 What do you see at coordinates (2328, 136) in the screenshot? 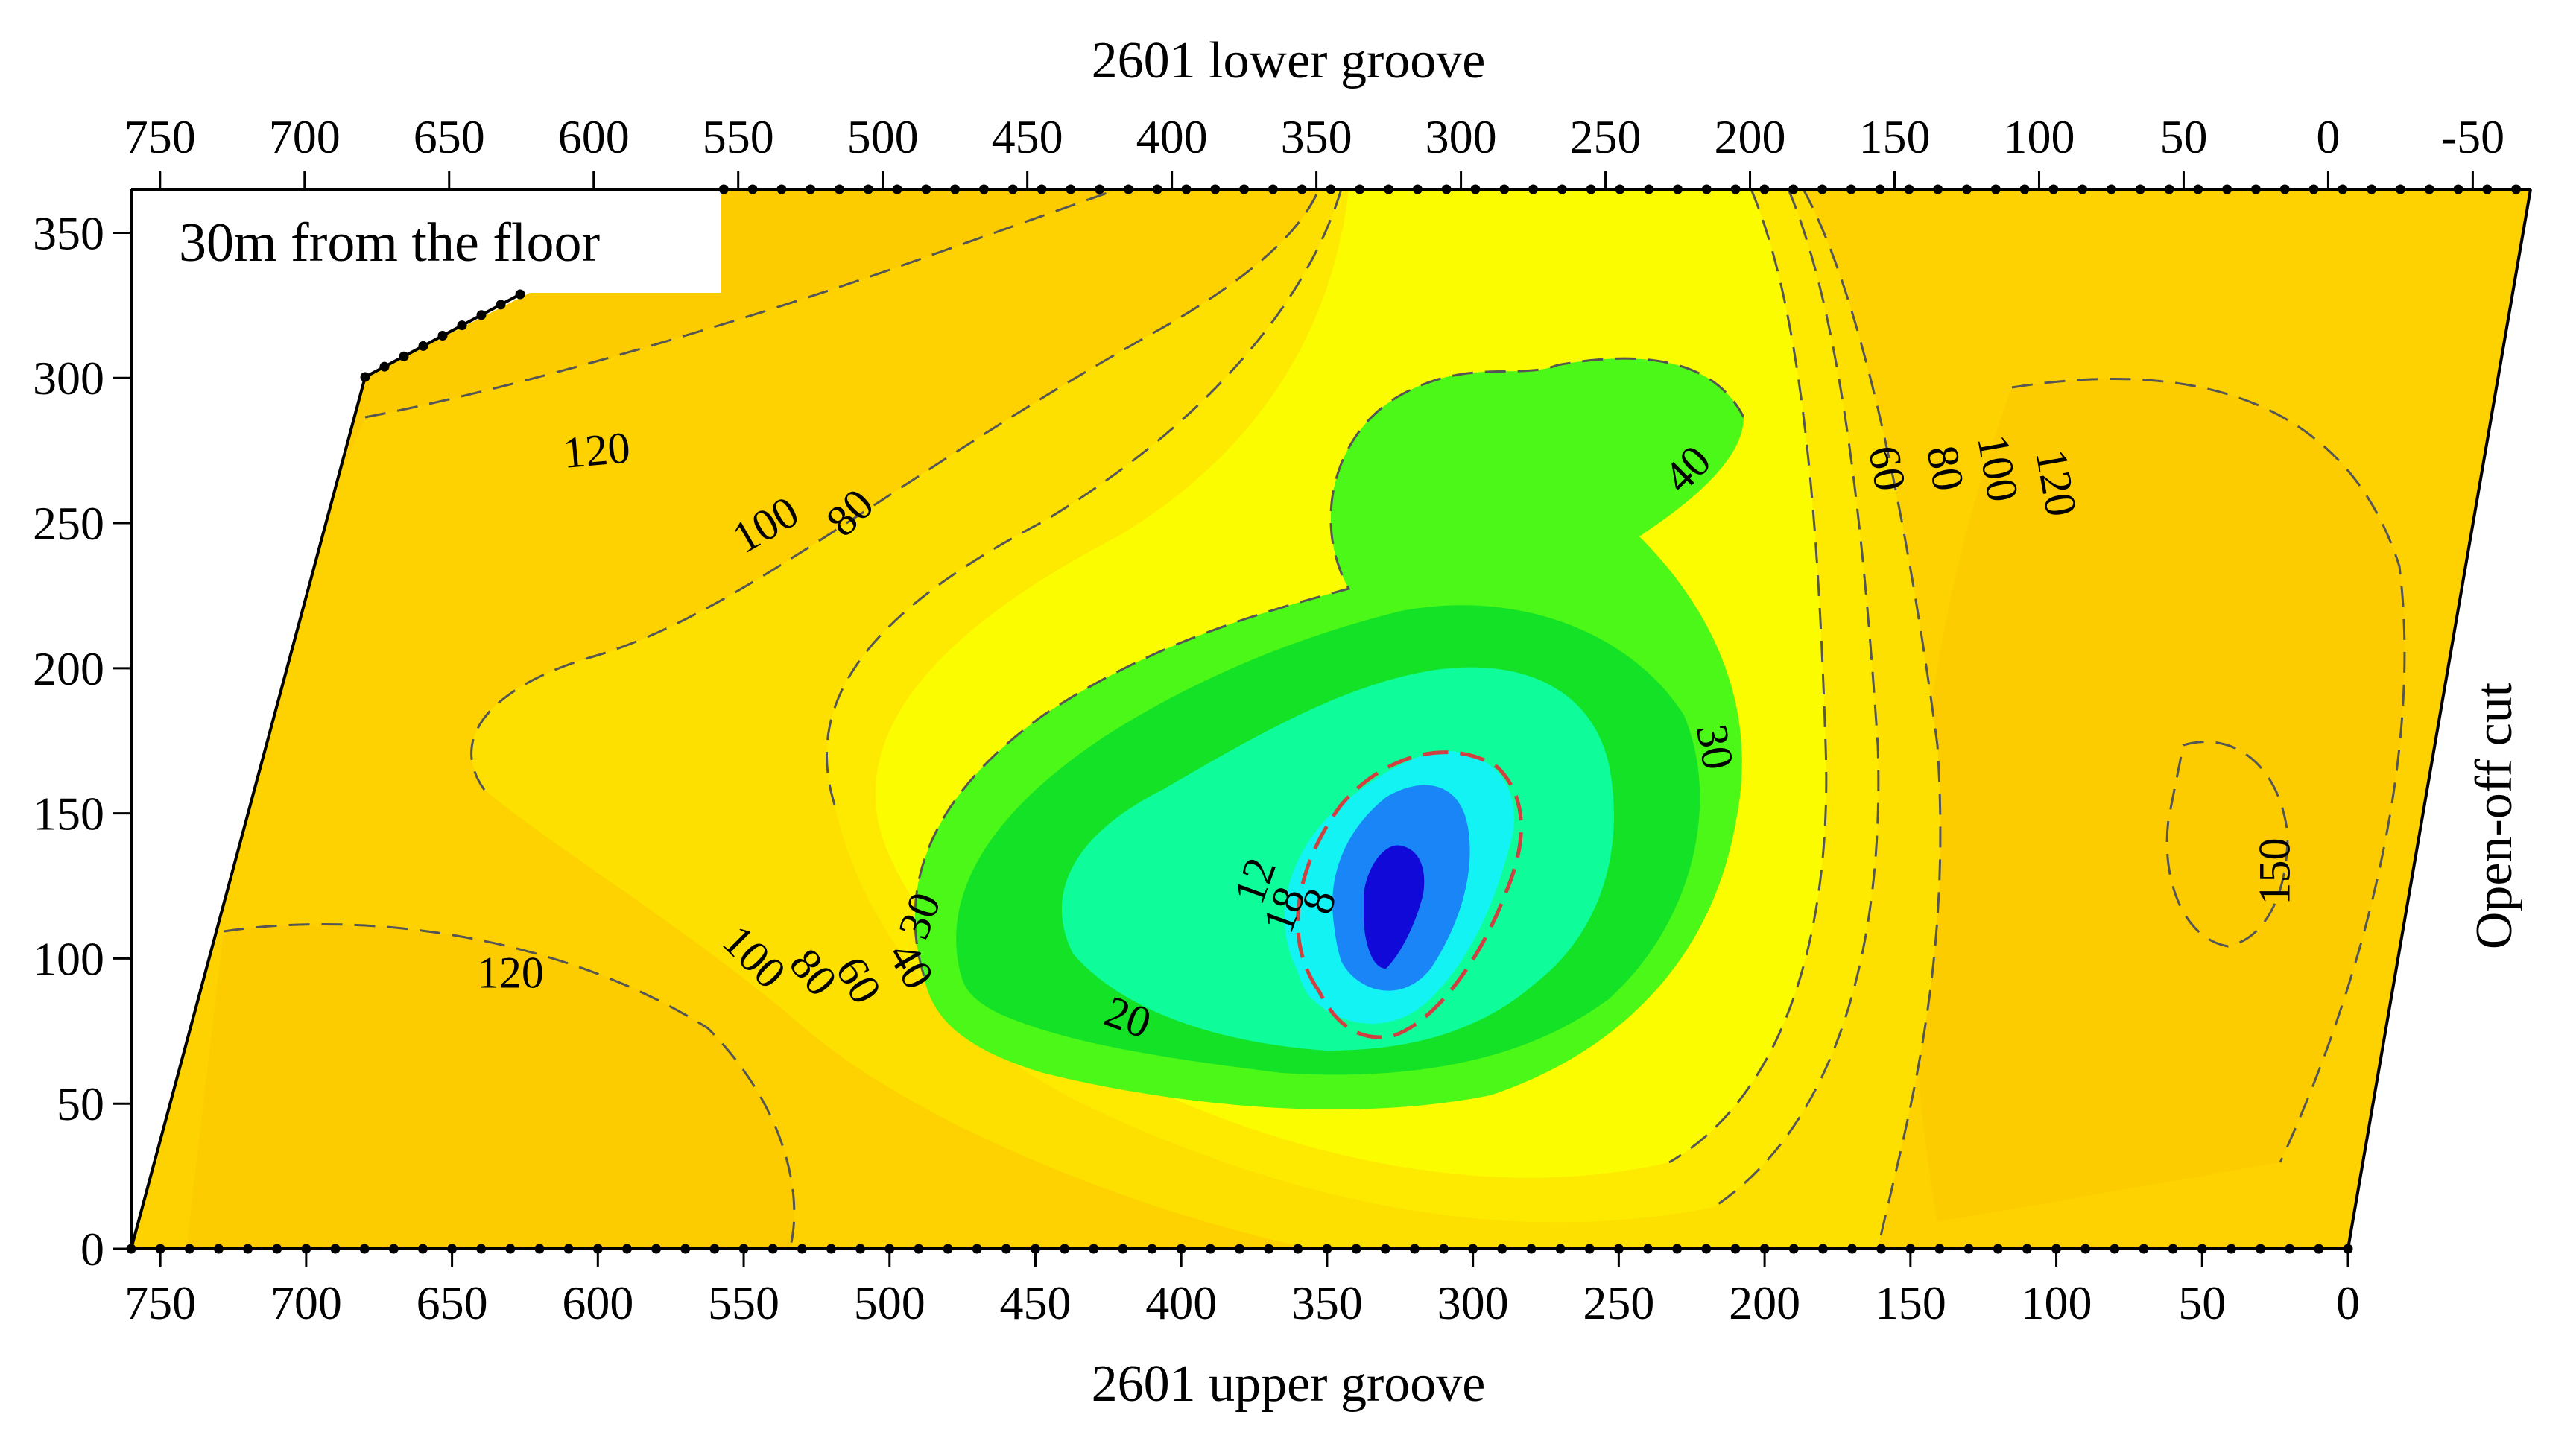
I see `top-tick-label: 0` at bounding box center [2328, 136].